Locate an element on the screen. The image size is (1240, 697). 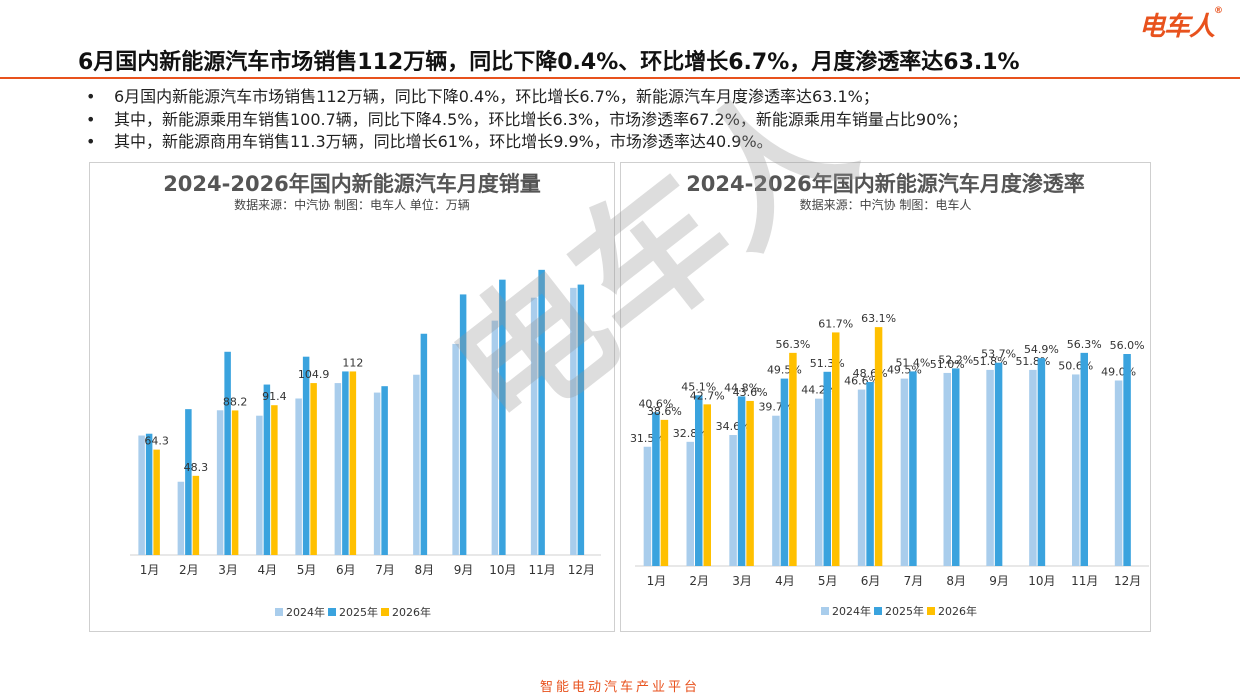
x-tick-label: 11月 is located at coordinates (1084, 581).